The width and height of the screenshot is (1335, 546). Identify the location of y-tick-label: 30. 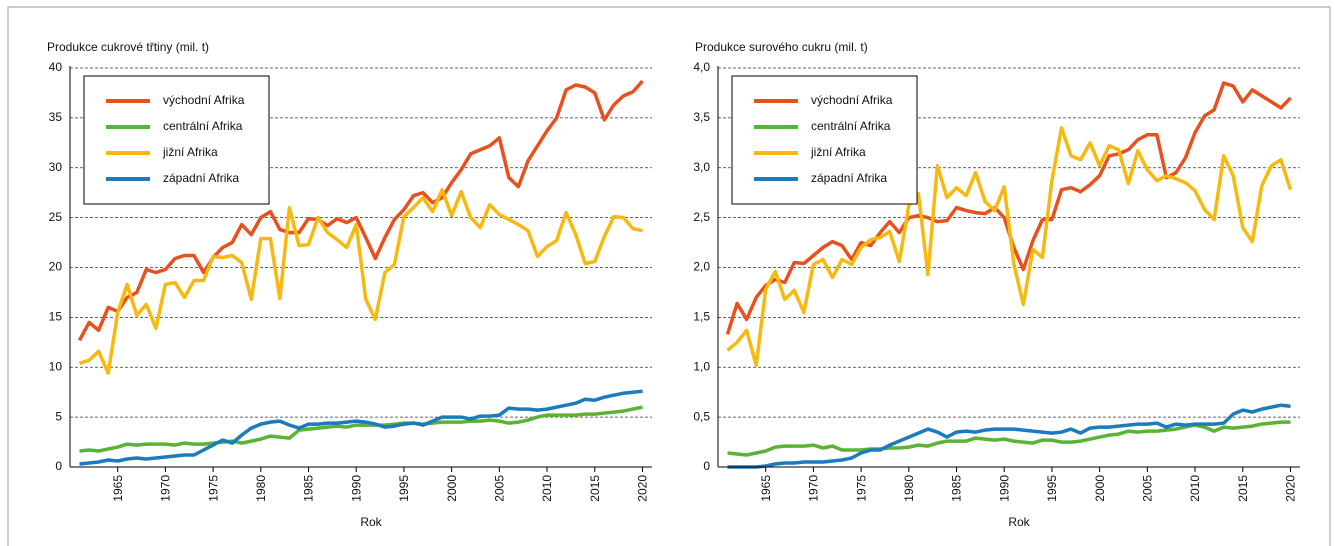
(56, 167).